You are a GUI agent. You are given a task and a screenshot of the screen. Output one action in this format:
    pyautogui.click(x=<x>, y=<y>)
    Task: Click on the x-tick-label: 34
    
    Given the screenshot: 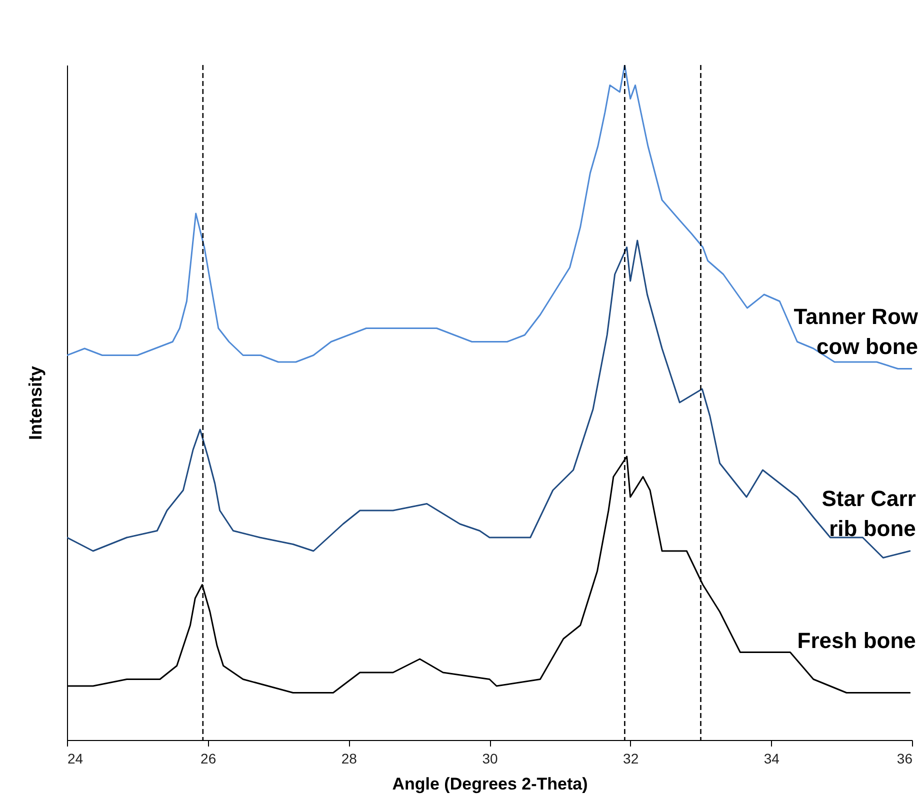 What is the action you would take?
    pyautogui.click(x=772, y=758)
    